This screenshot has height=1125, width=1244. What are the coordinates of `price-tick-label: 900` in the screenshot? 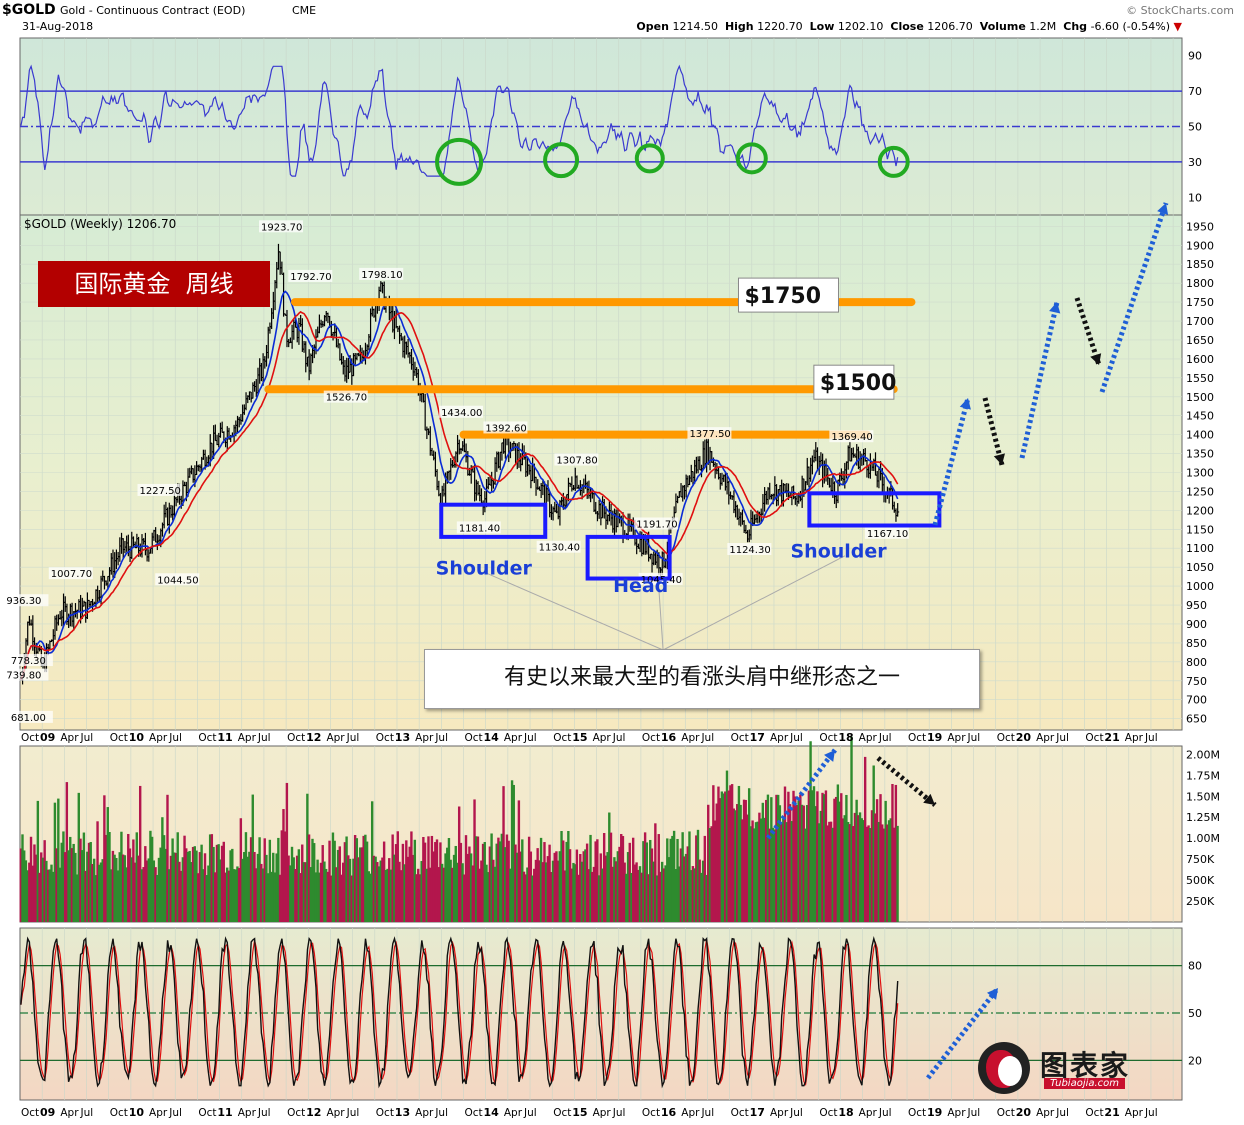 It's located at (1196, 624).